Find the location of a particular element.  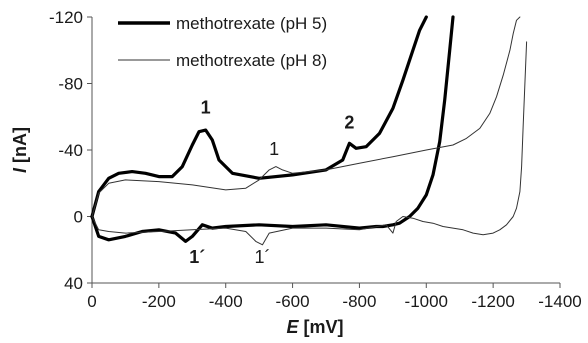

y-axis-title: I [nA] is located at coordinates (20, 150).